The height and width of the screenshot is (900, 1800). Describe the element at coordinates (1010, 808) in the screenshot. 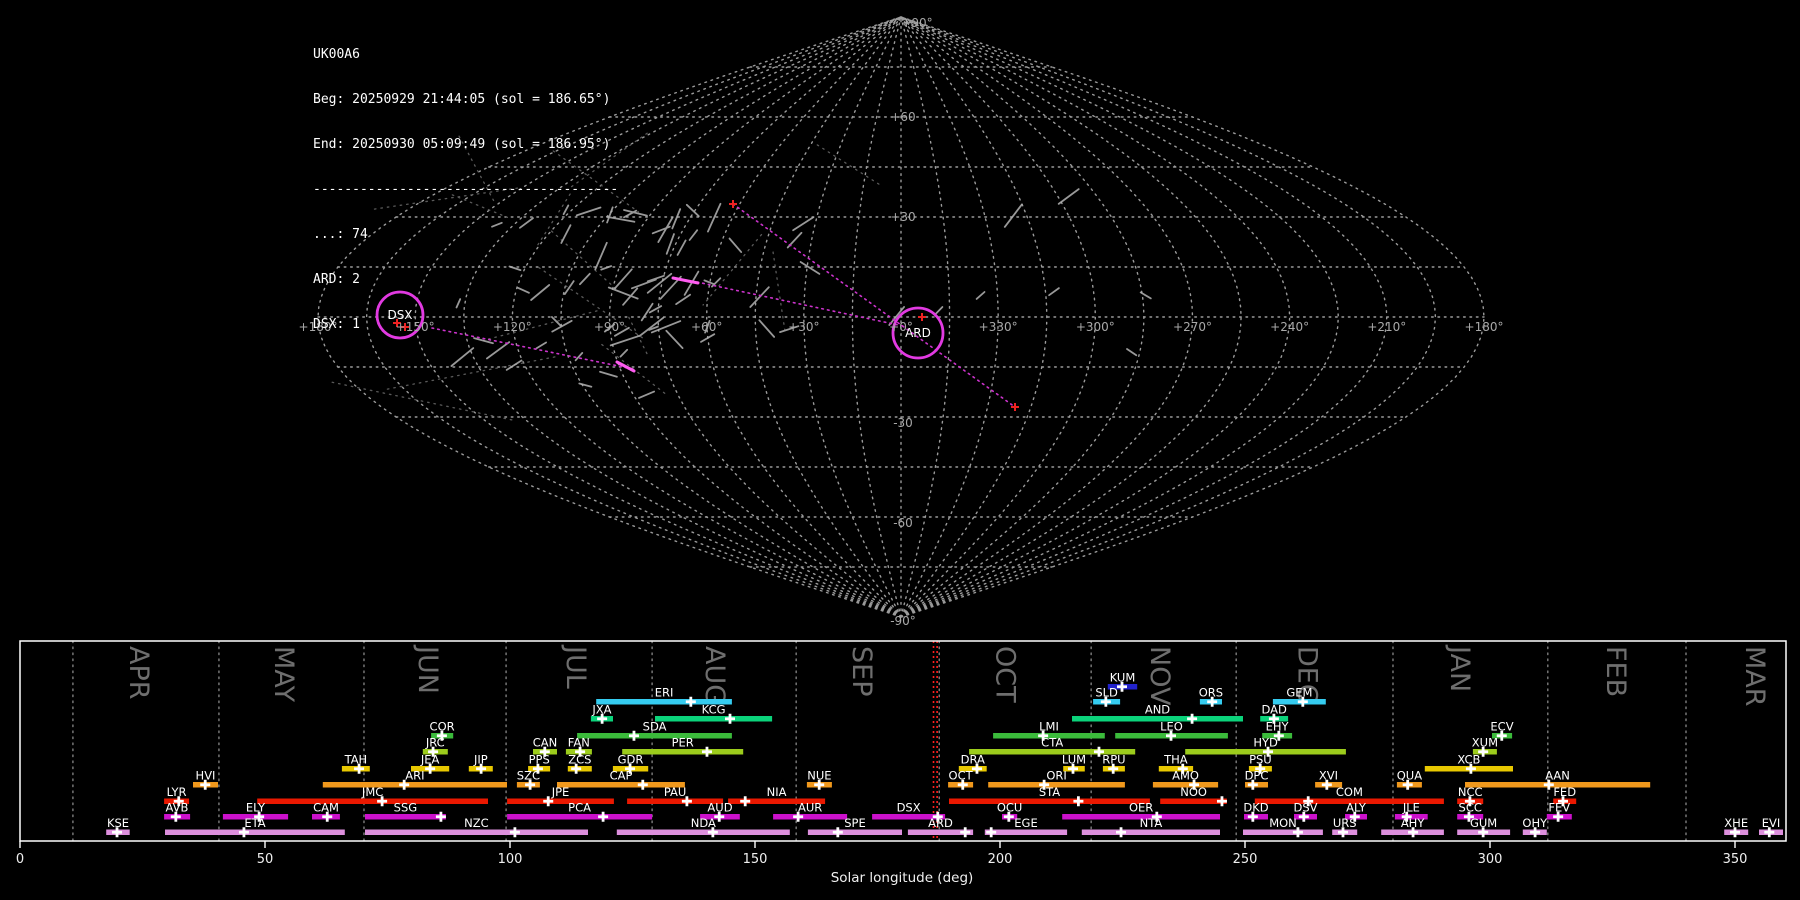

I see `shower-code-label: OCU` at that location.